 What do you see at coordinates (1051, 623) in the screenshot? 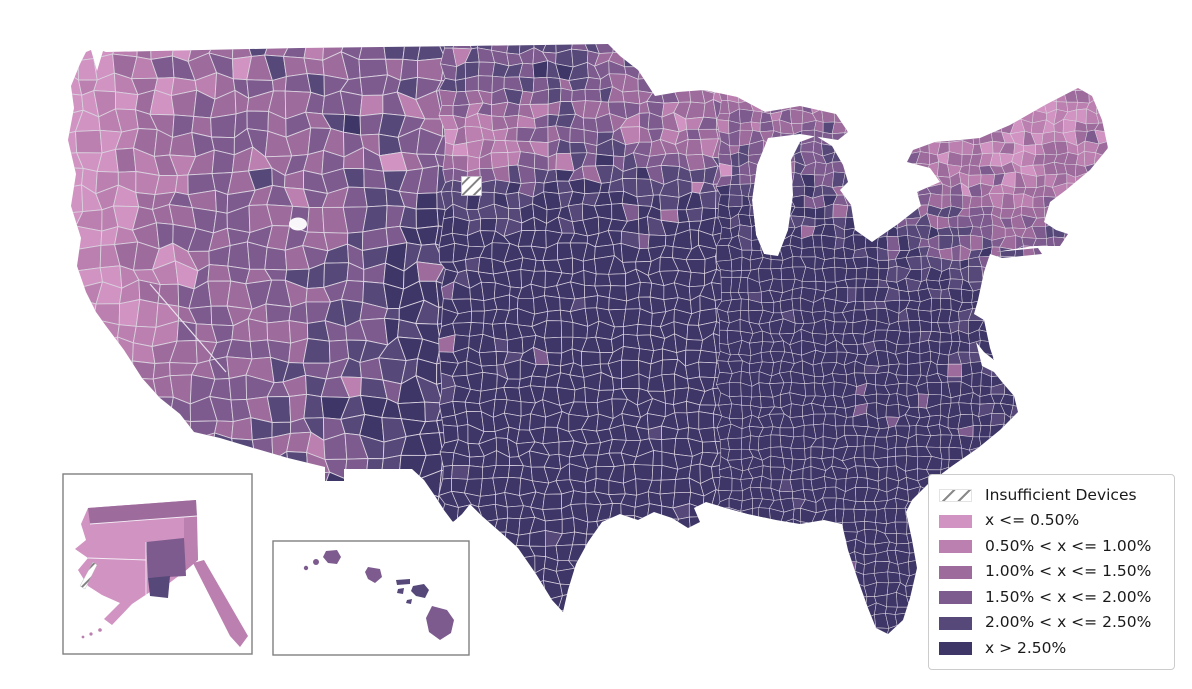
I see `legend-item-bin-5: 2.00% < x <= 2.50%` at bounding box center [1051, 623].